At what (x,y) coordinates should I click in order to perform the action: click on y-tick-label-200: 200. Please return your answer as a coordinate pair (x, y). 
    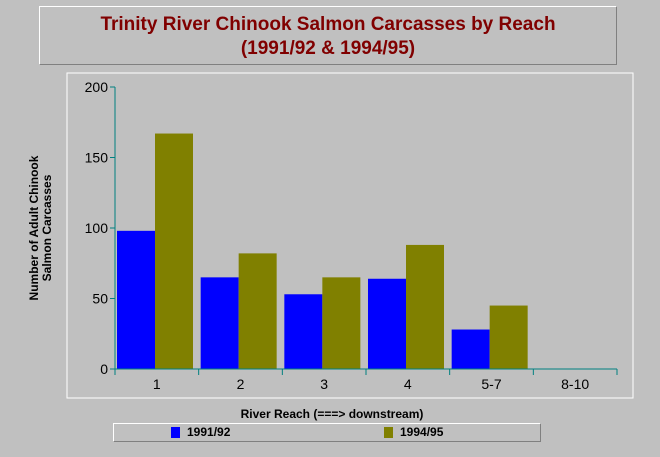
    Looking at the image, I should click on (97, 87).